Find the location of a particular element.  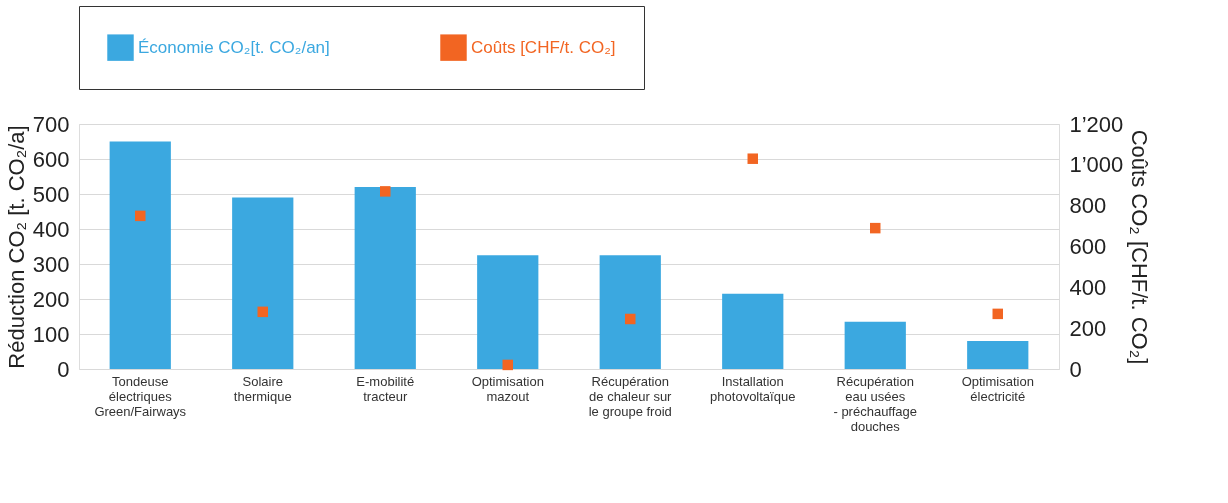

y-tick-label: 400 is located at coordinates (51, 229).